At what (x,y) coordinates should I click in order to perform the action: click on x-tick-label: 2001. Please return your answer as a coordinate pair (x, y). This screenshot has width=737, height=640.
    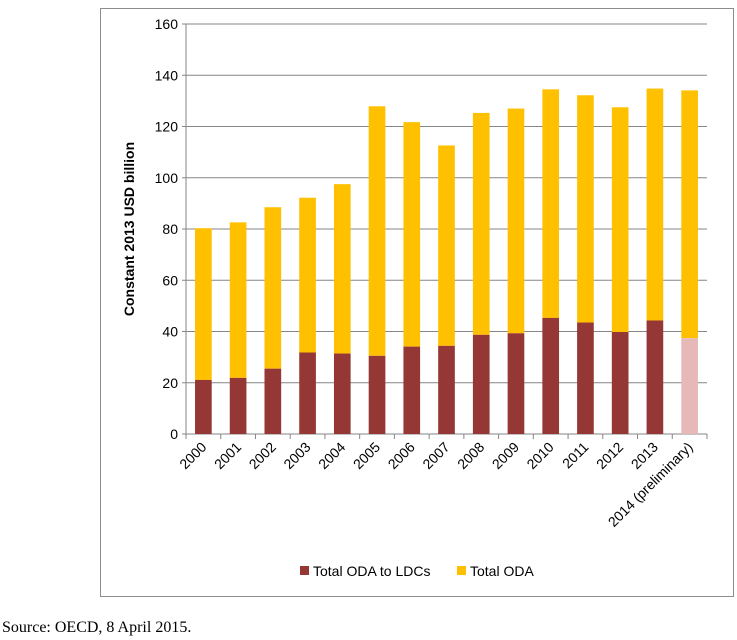
    Looking at the image, I should click on (227, 455).